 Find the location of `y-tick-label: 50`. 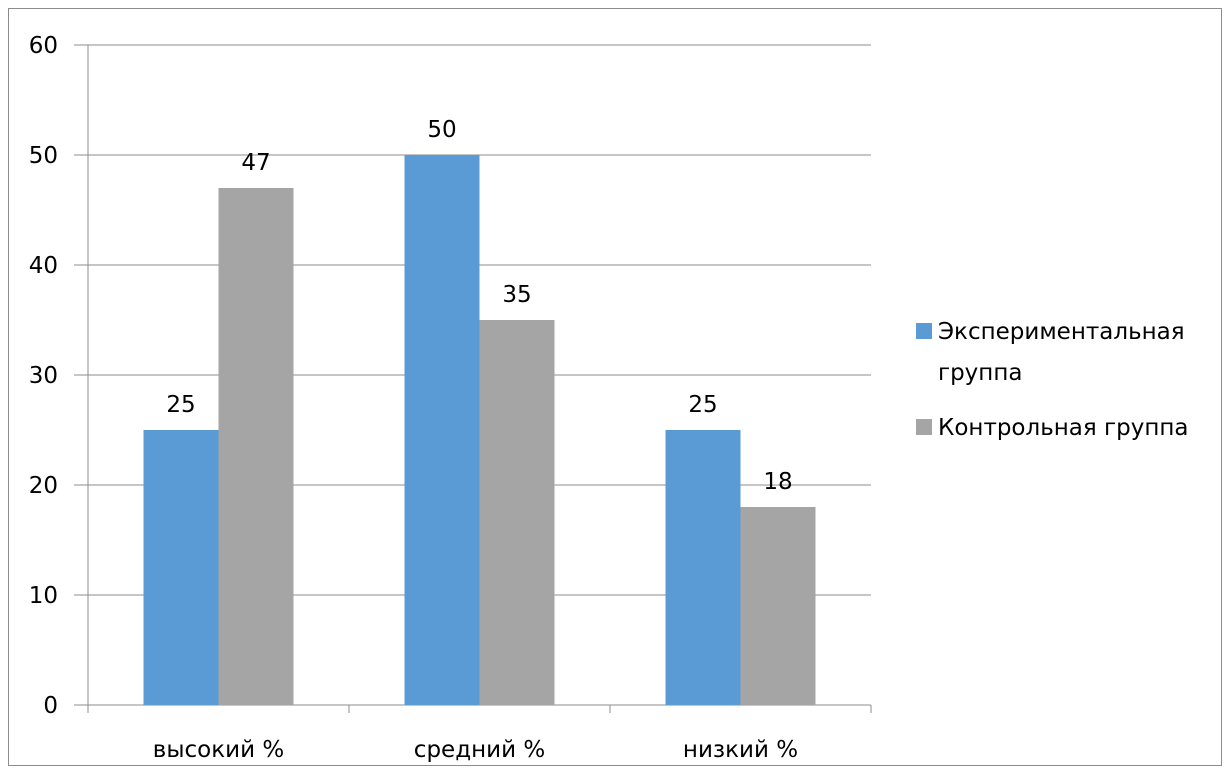

y-tick-label: 50 is located at coordinates (43, 156).